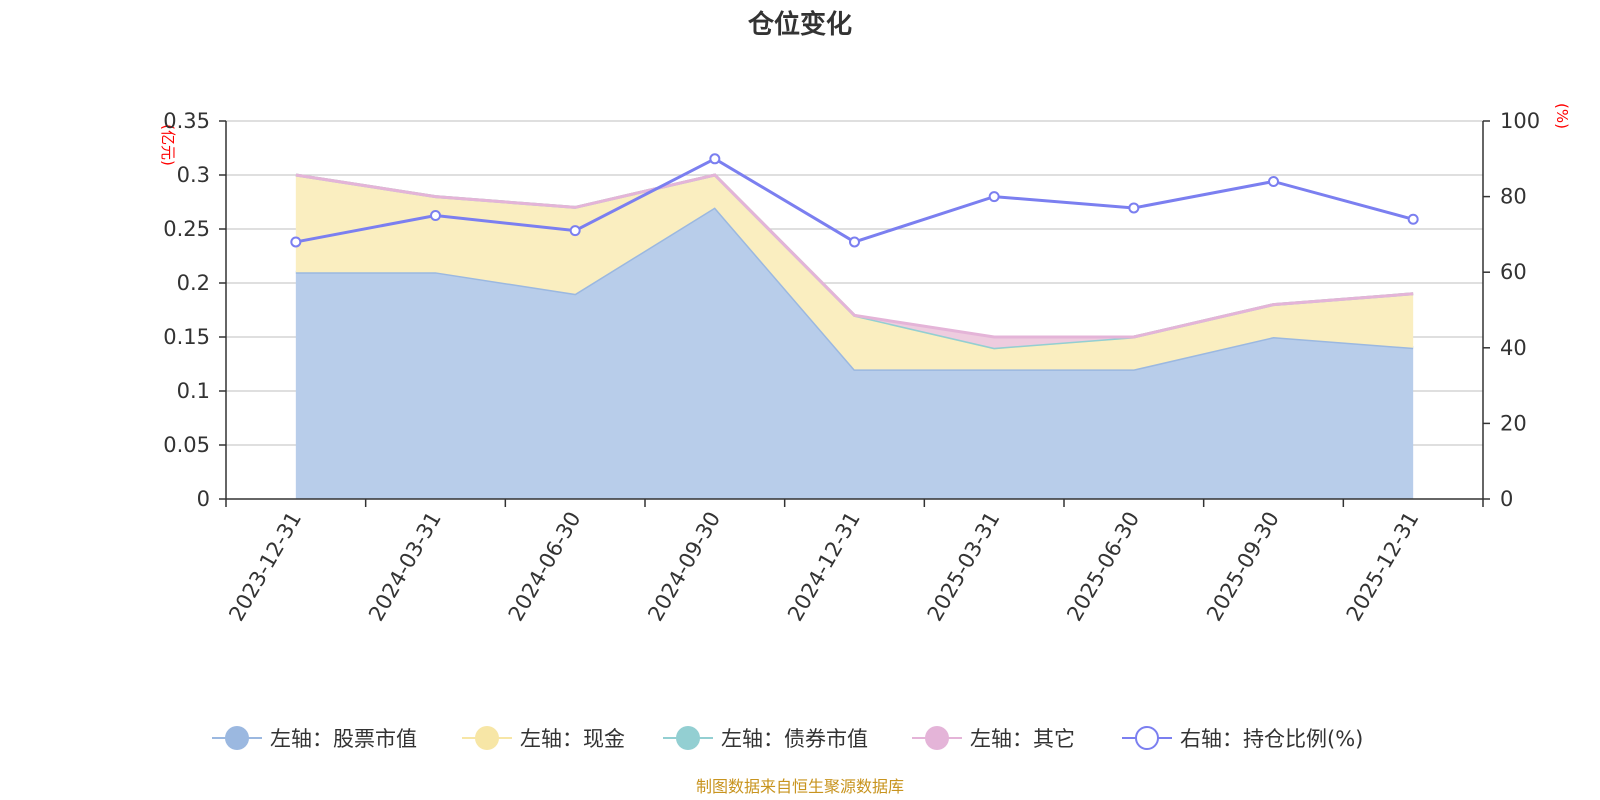  Describe the element at coordinates (193, 391) in the screenshot. I see `left-tick-label: 0.1` at that location.